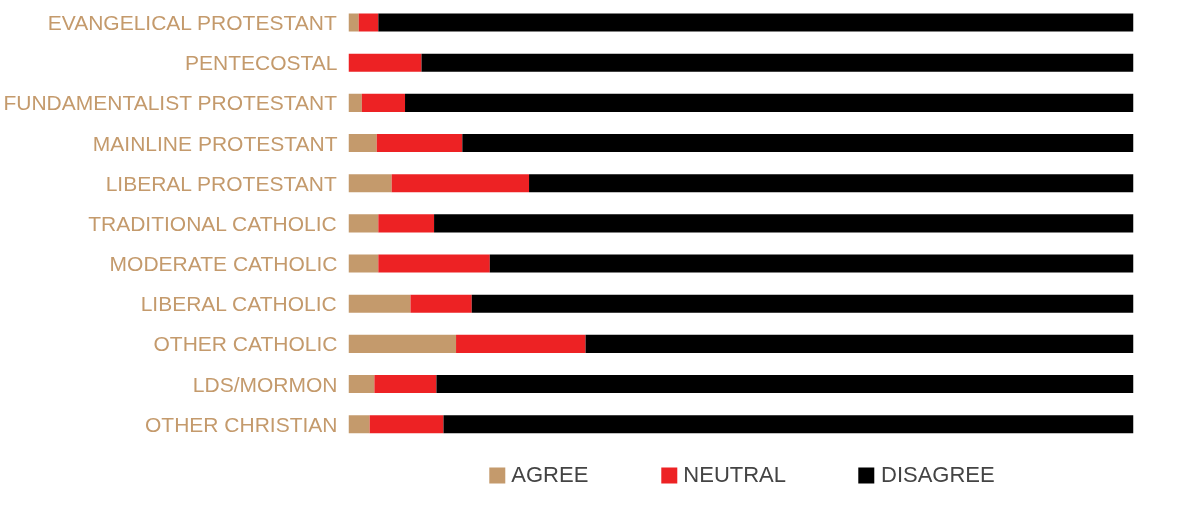  Describe the element at coordinates (170, 103) in the screenshot. I see `y-tick-label: FUNDAMENTALIST PROTESTANT` at that location.